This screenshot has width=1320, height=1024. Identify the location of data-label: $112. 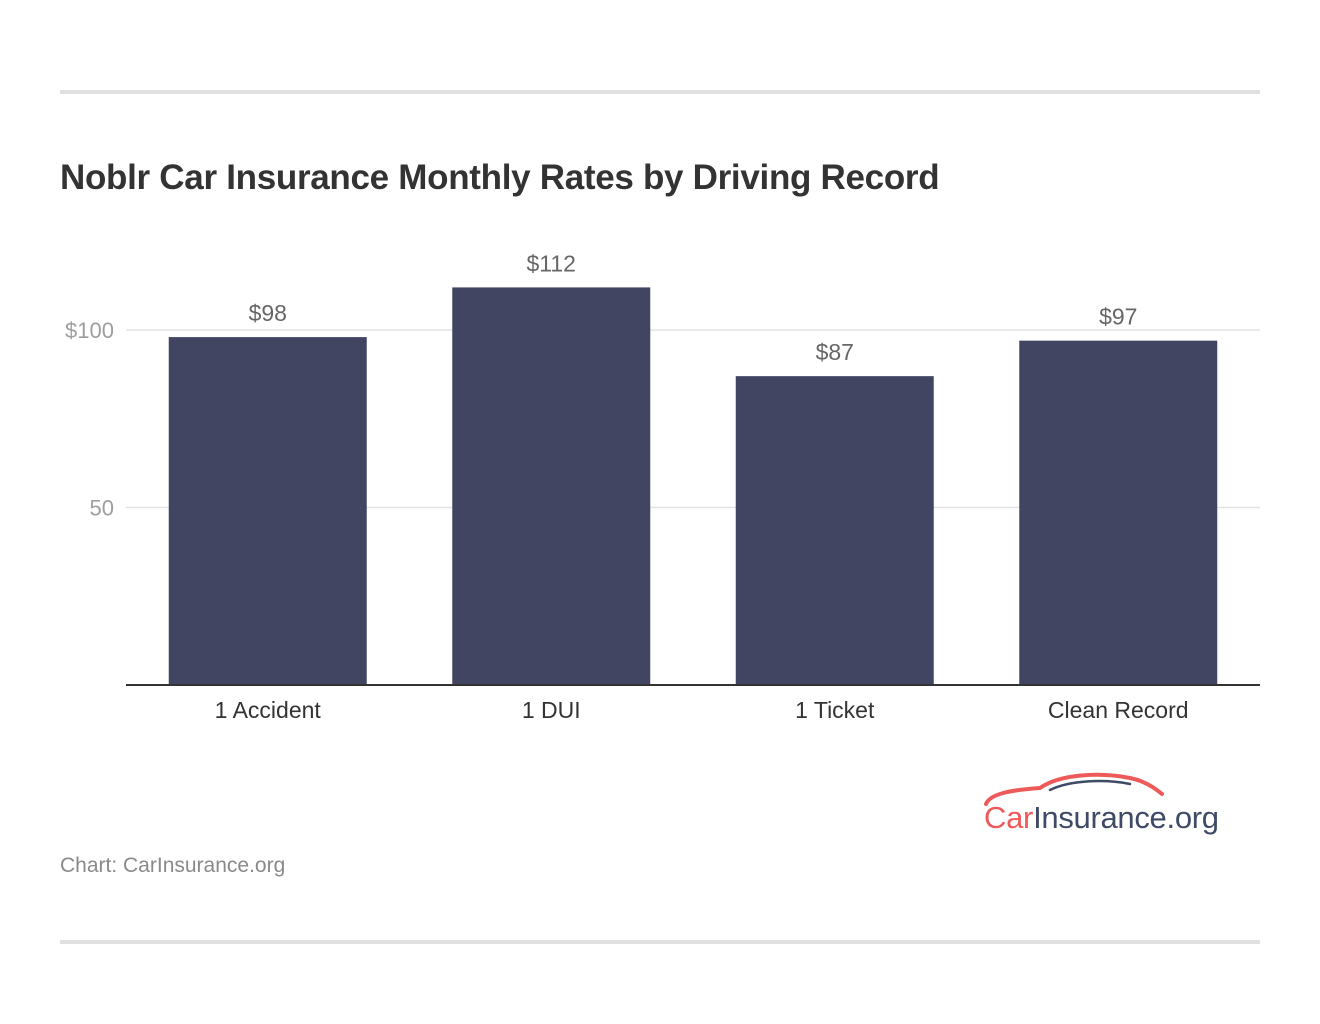
(551, 263).